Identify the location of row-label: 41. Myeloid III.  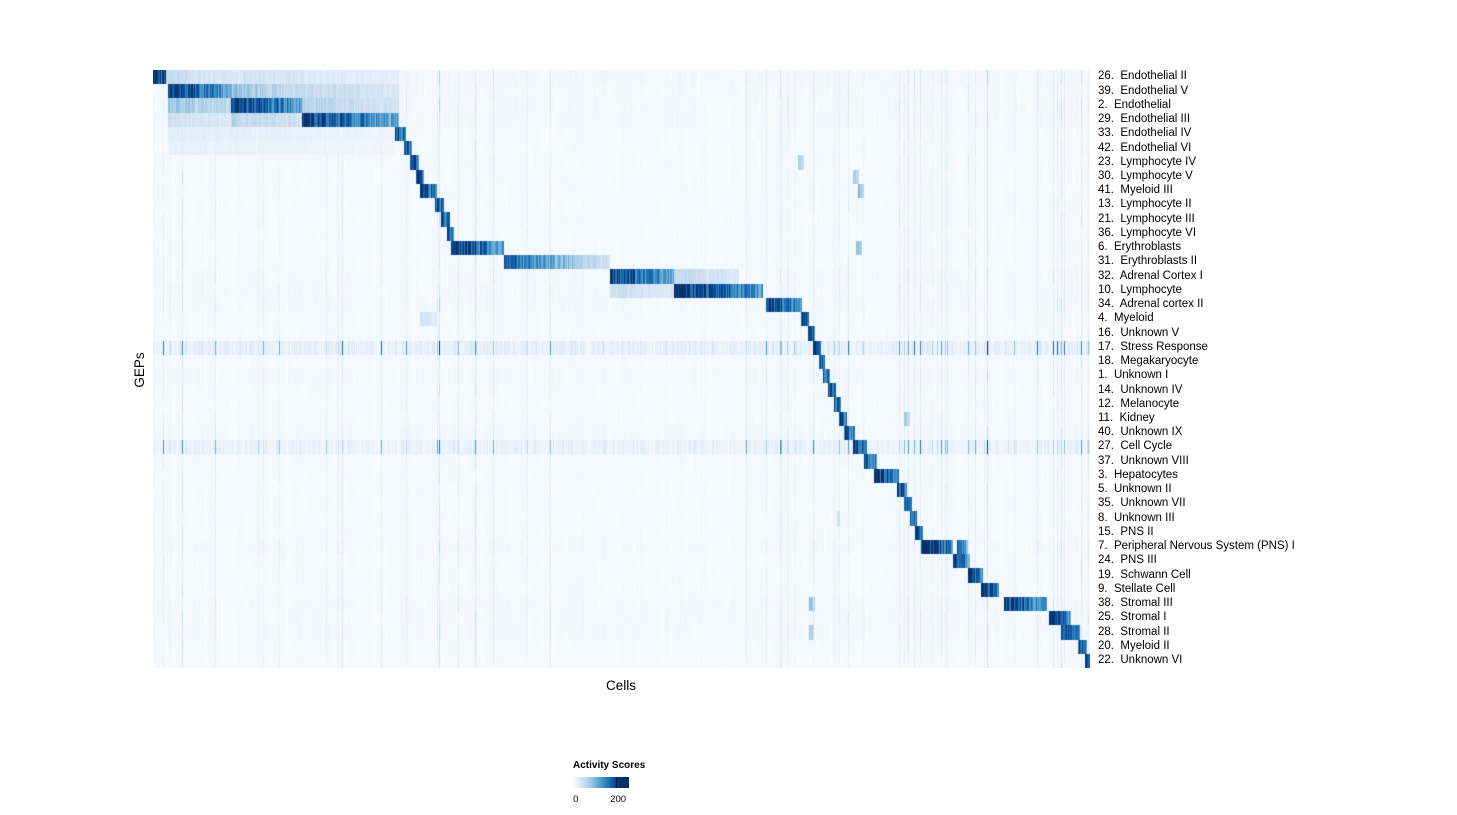
(1135, 190).